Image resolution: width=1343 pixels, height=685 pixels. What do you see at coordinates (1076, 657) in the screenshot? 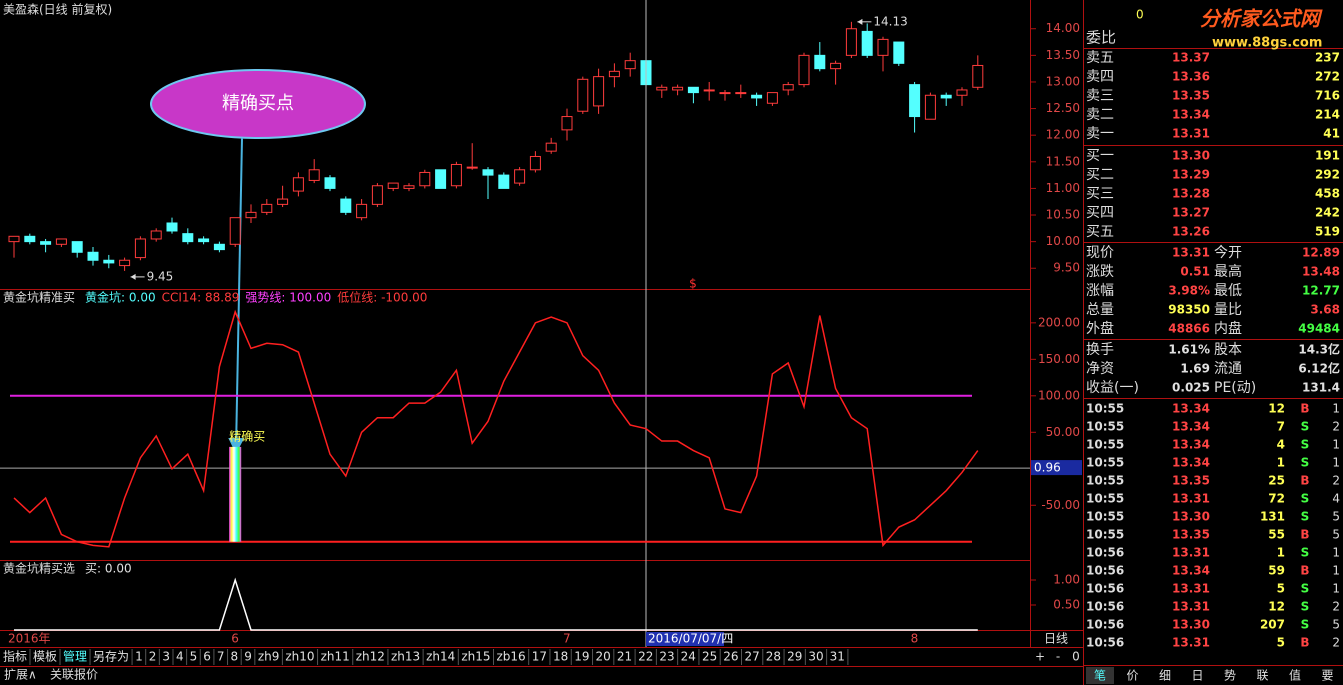
I see `control: 0` at bounding box center [1076, 657].